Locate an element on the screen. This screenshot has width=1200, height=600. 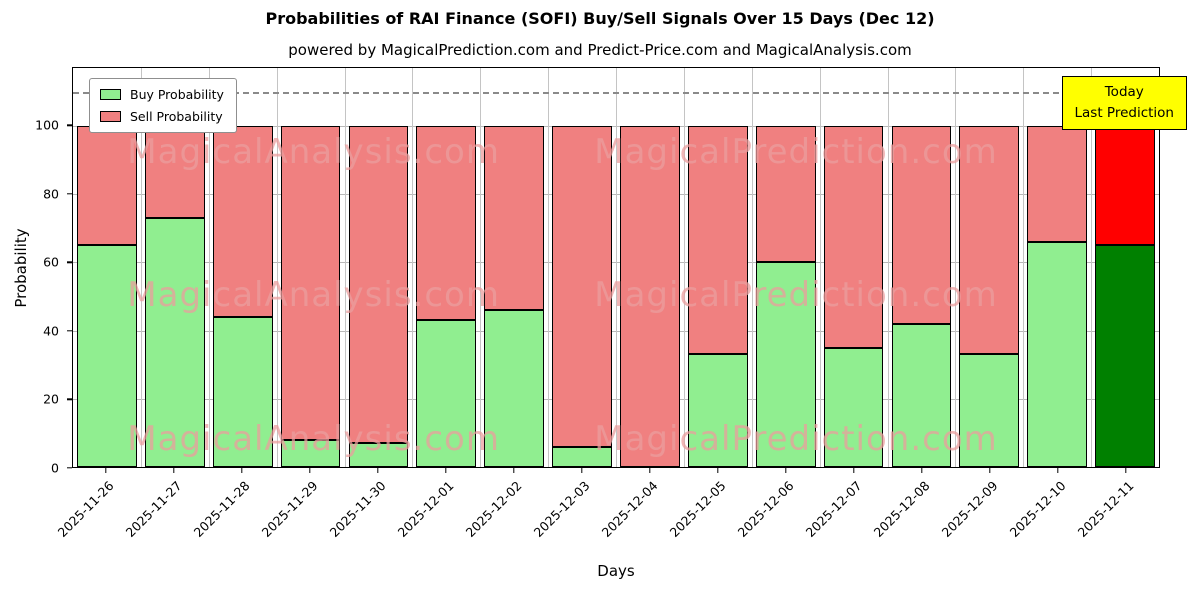
x-tick-label: 2025-11-26 is located at coordinates (85, 509).